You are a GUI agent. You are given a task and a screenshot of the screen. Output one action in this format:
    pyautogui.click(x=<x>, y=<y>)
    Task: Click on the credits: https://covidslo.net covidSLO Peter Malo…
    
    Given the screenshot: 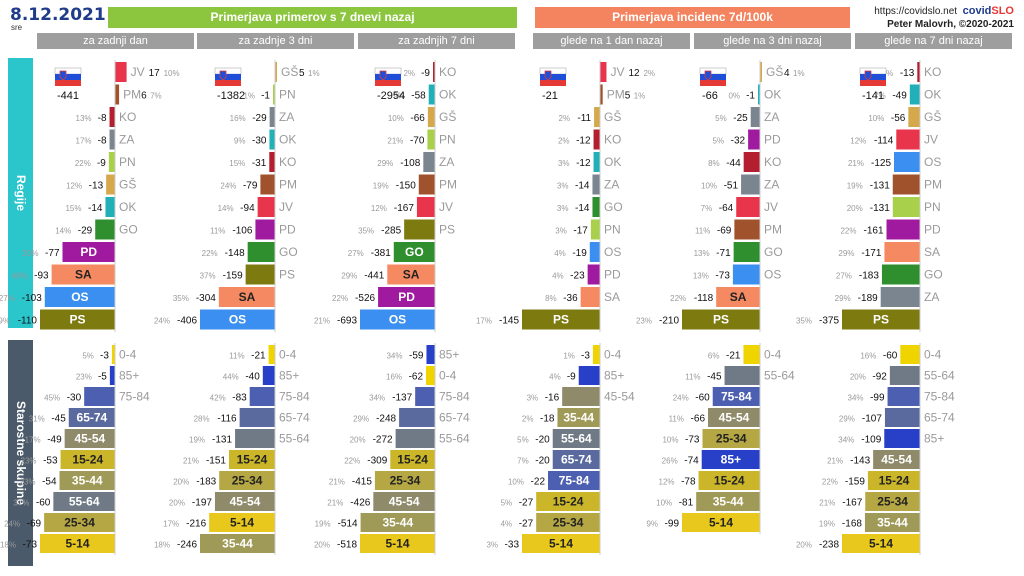 What is the action you would take?
    pyautogui.click(x=944, y=18)
    